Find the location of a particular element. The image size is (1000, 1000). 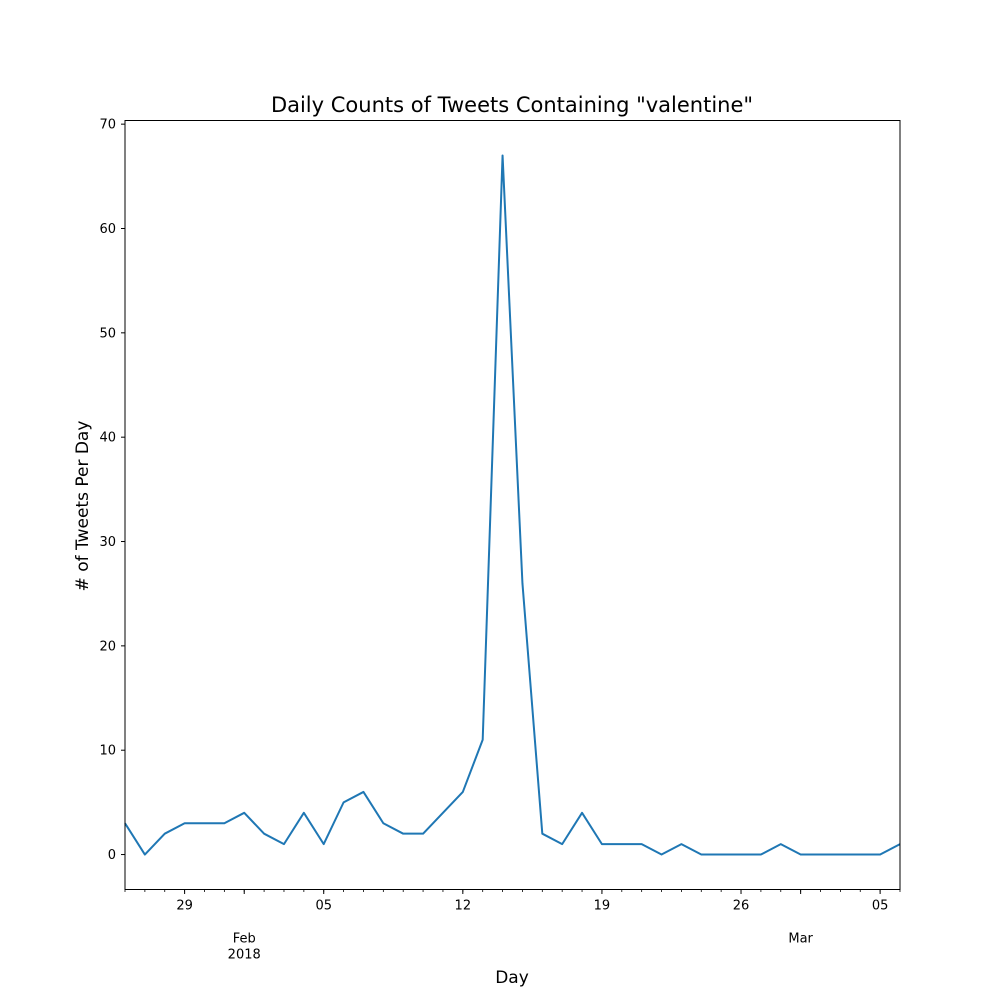

y-tick-label: 30 is located at coordinates (107, 542).